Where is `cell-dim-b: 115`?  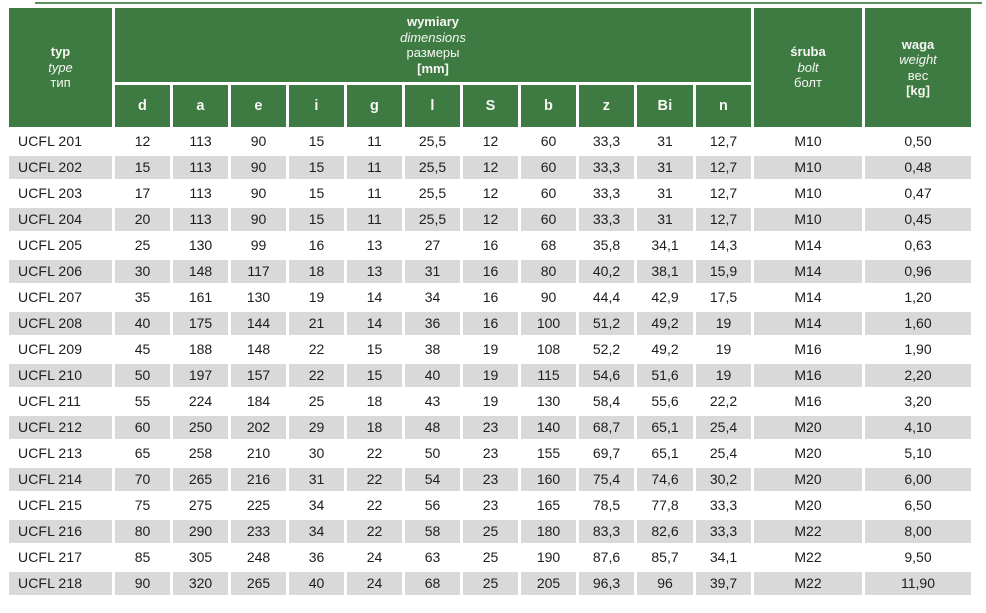
cell-dim-b: 115 is located at coordinates (548, 375).